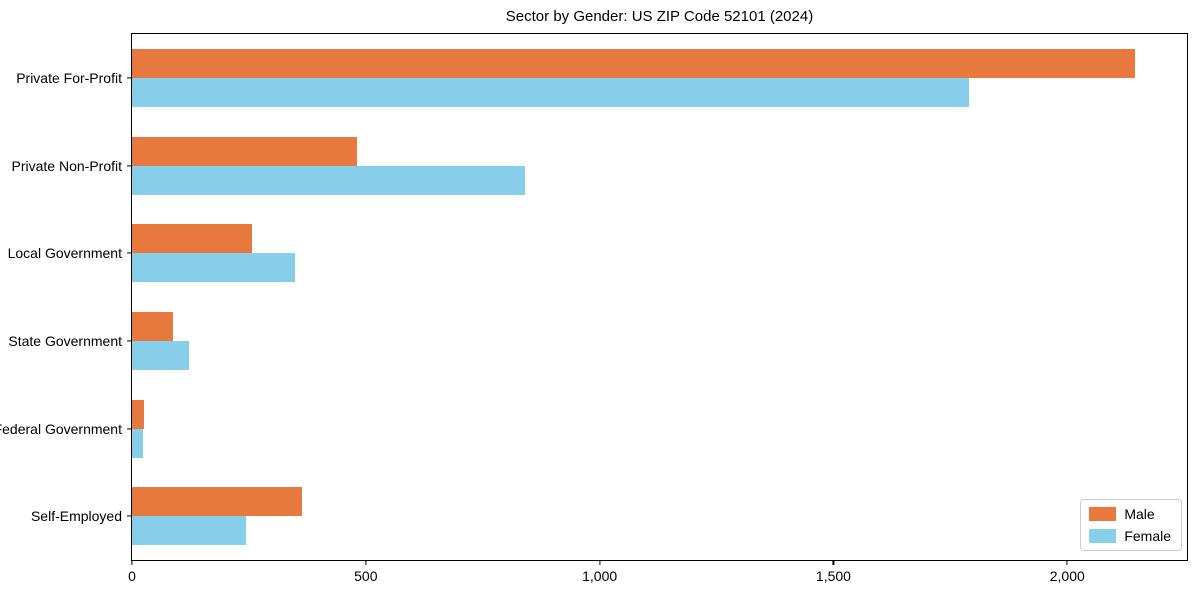 This screenshot has height=600, width=1200. I want to click on legend-entry-male: Male, so click(1130, 514).